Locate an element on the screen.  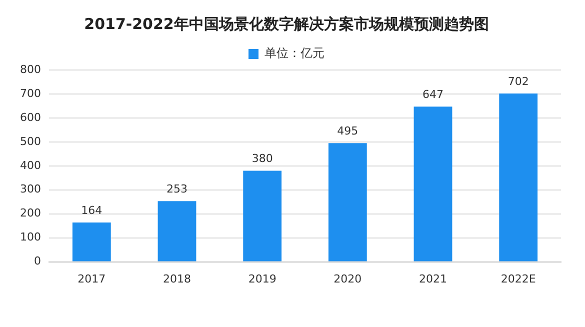
y-tick-label: 400 is located at coordinates (30, 165).